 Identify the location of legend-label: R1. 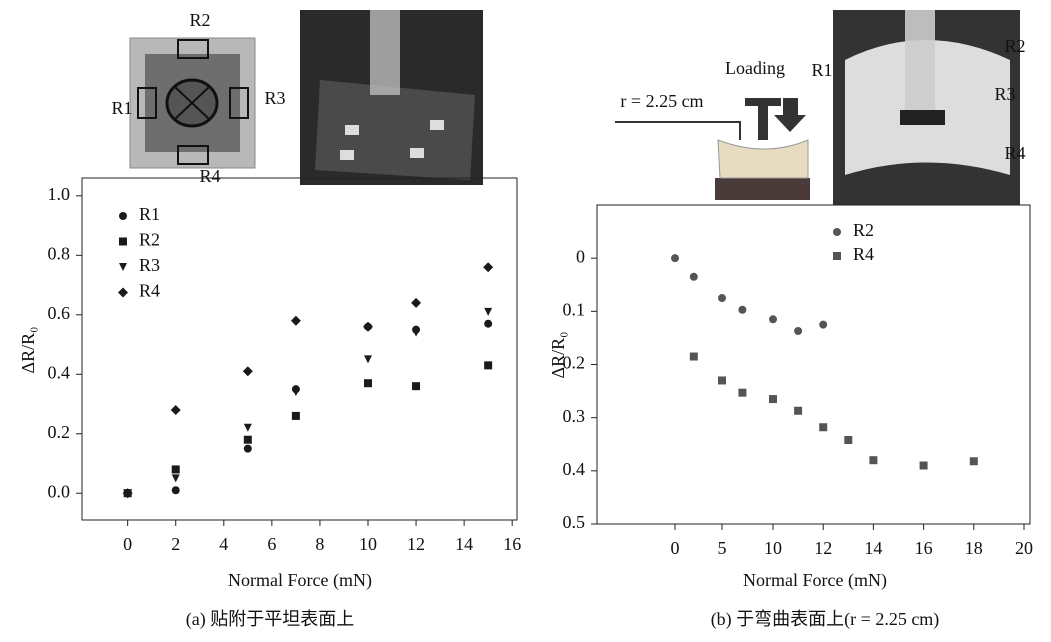
(149, 214).